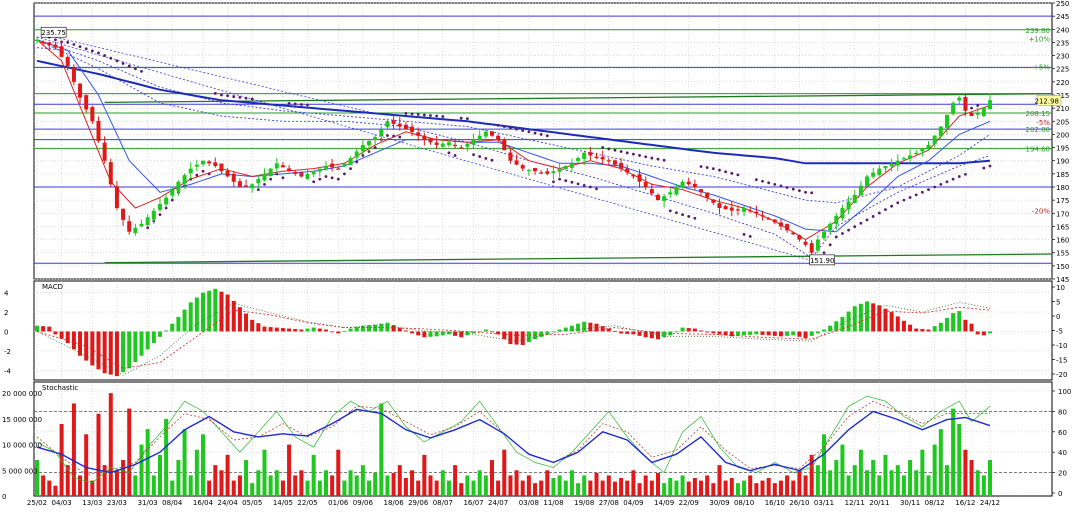 Image resolution: width=1077 pixels, height=513 pixels. Describe the element at coordinates (824, 503) in the screenshot. I see `x-axis-date-label: 03/11` at that location.